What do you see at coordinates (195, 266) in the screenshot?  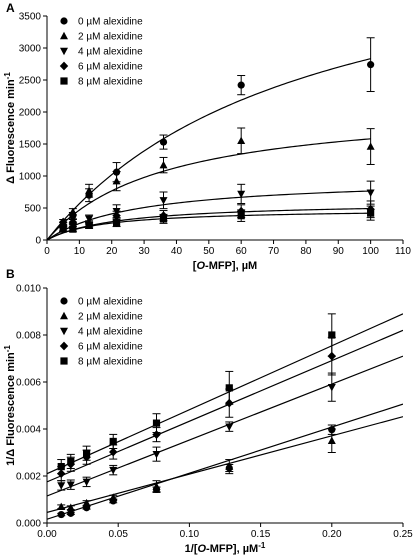 I see `x-axis-label-part: [` at bounding box center [195, 266].